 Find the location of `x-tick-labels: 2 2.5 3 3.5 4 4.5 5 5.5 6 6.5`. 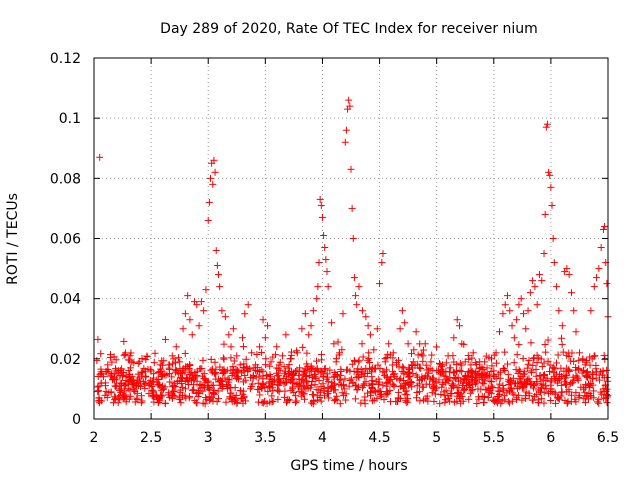

x-tick-labels: 2 2.5 3 3.5 4 4.5 5 5.5 6 6.5 is located at coordinates (355, 438).